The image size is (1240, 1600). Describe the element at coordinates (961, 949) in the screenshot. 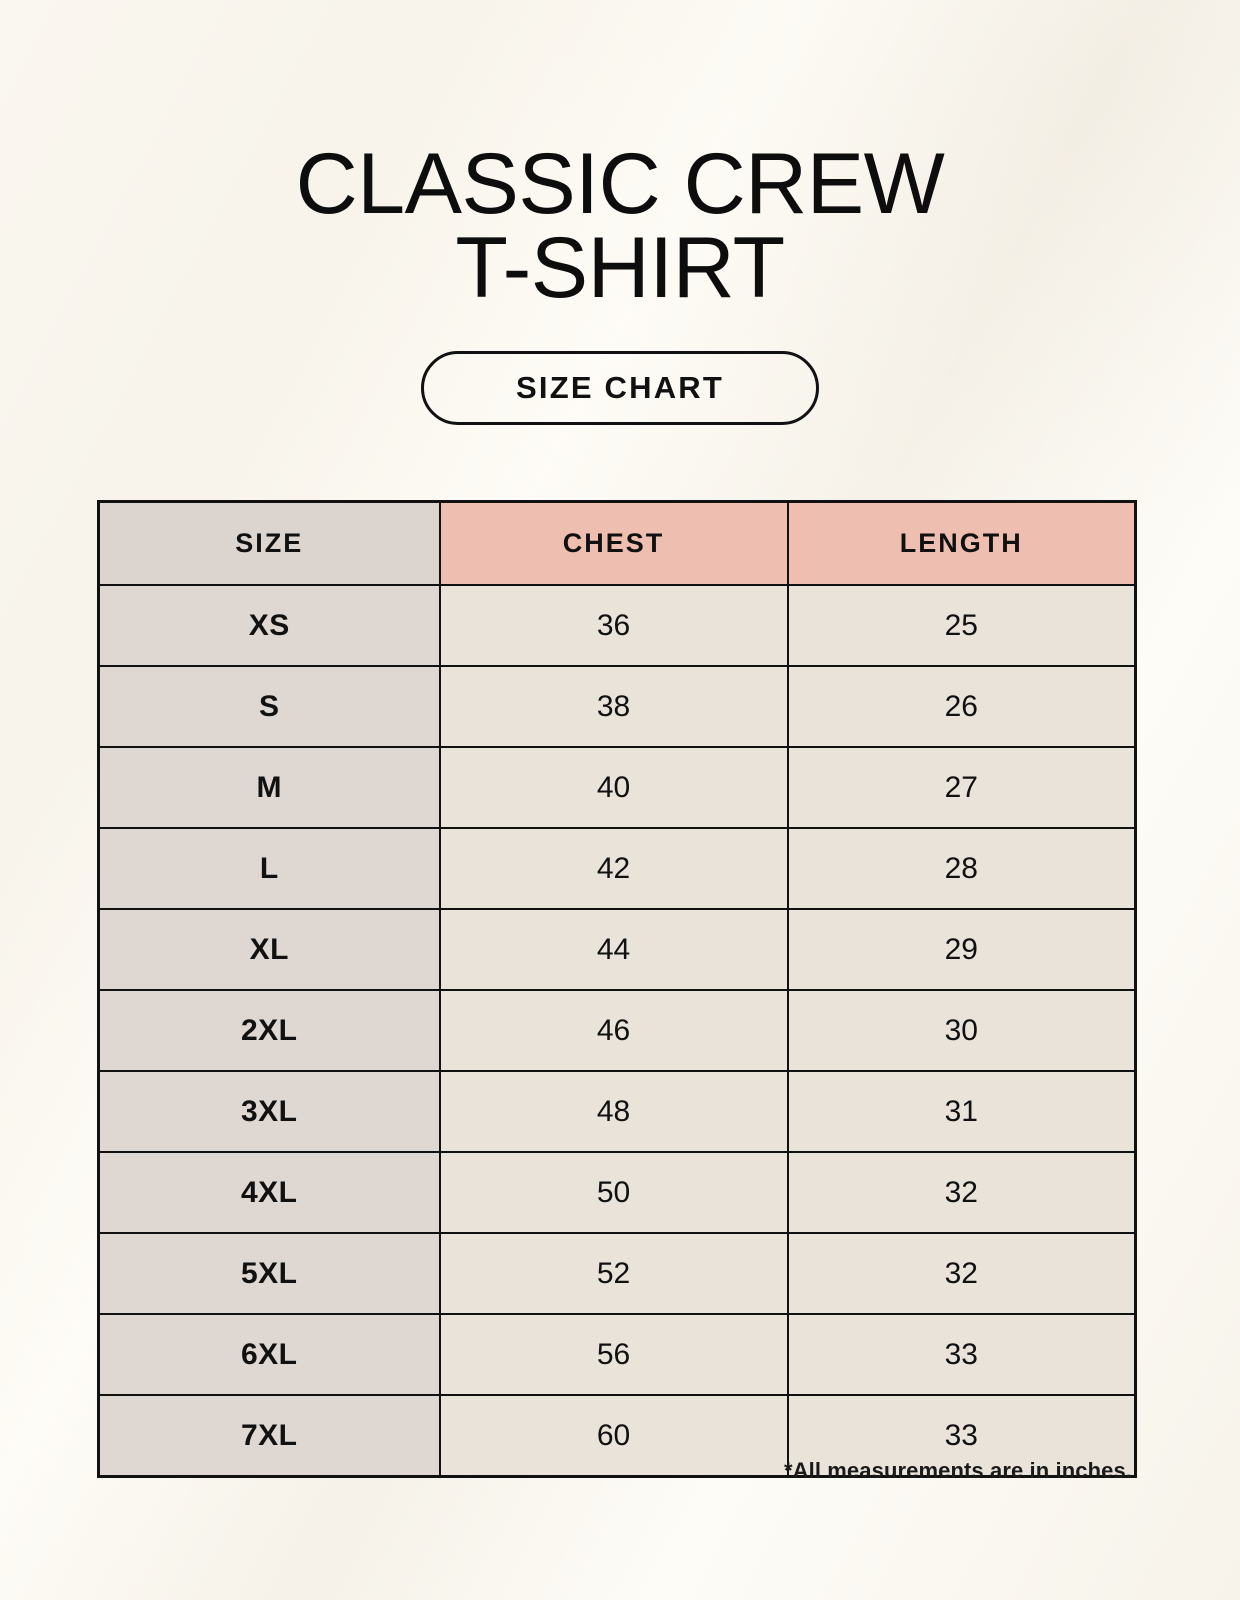

I see `cell-length: 29` at that location.